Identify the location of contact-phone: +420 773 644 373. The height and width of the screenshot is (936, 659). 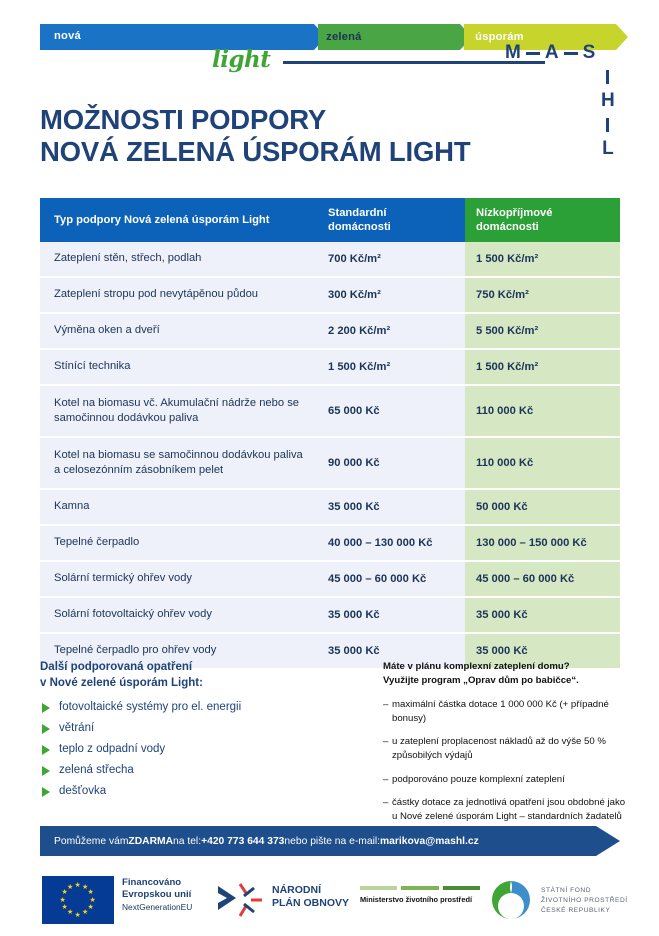
(243, 841).